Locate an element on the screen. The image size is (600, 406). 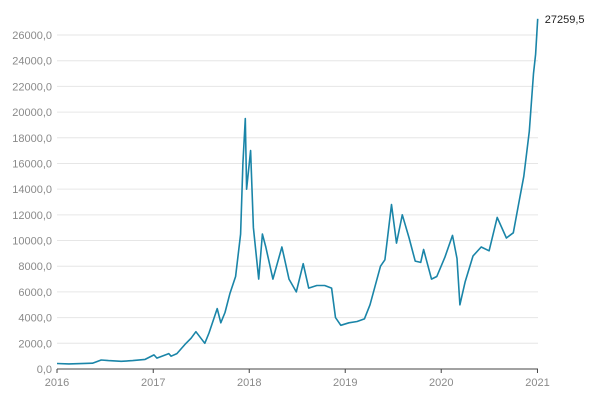
y-tick-label: 10000,0 is located at coordinates (32, 242).